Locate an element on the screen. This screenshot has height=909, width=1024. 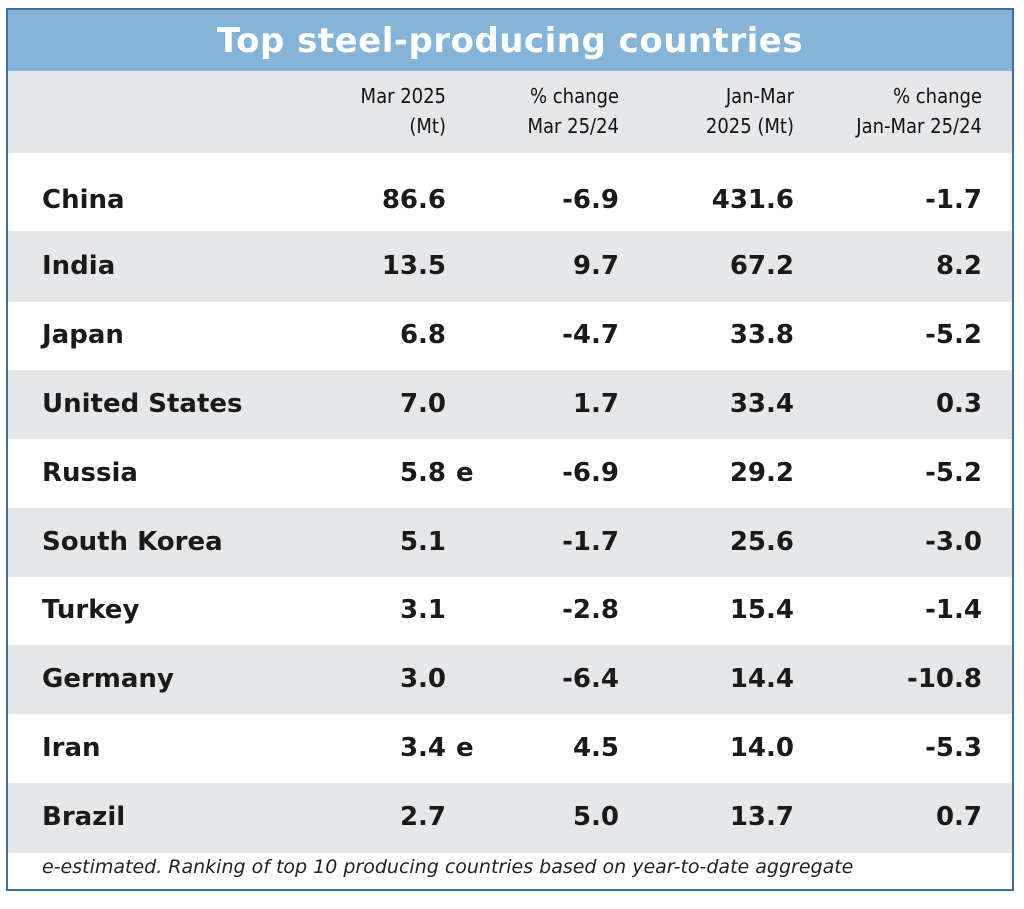
header-pct-janmar-line1: % change is located at coordinates (937, 96).